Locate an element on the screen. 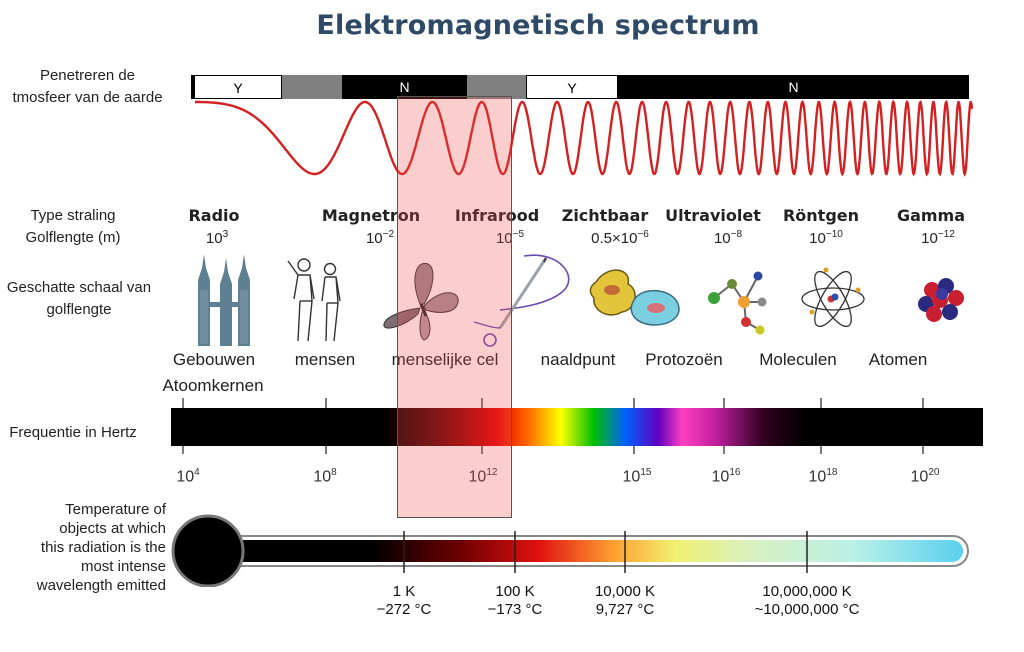  atmosphere-bar: Y N Y N is located at coordinates (580, 87).